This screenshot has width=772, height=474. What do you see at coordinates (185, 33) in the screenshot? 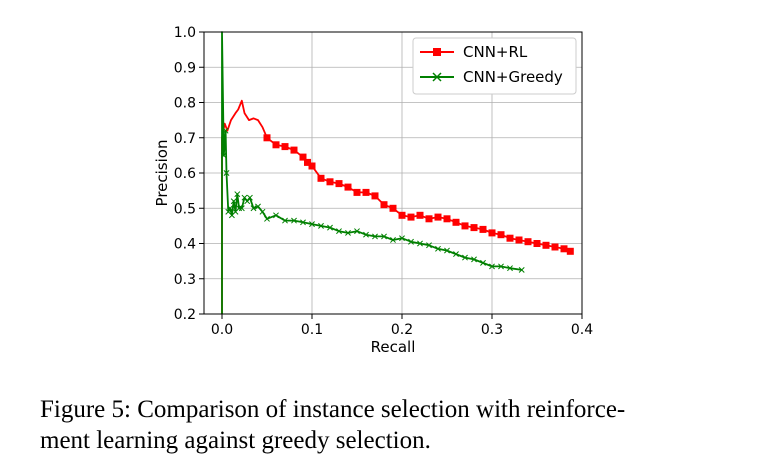
I see `y-tick-label: 1.0` at bounding box center [185, 33].